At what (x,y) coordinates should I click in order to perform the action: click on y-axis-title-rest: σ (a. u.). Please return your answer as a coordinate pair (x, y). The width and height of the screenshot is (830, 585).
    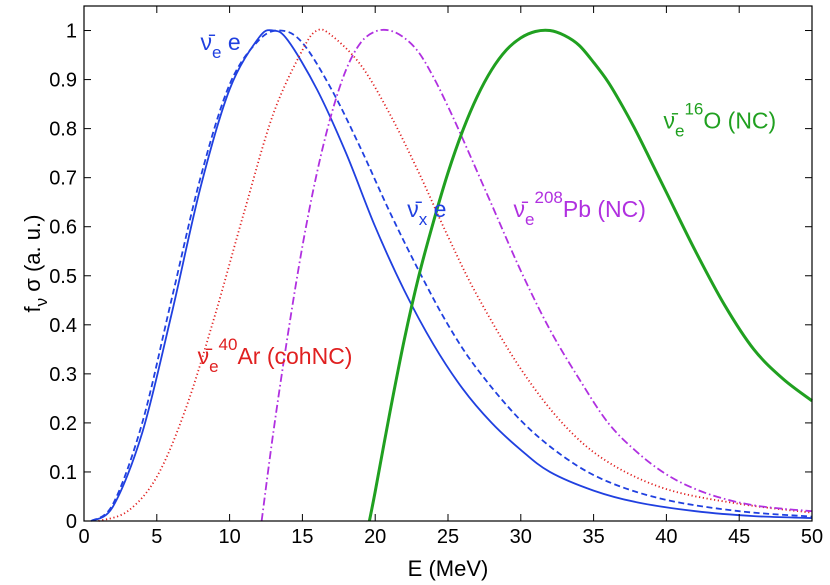
    Looking at the image, I should click on (32, 256).